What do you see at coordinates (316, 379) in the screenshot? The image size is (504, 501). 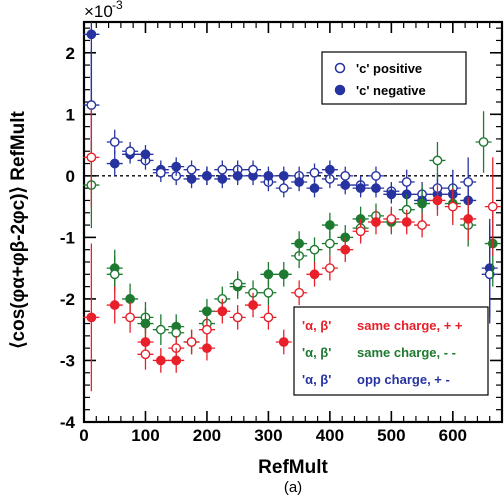 I see `legend-prefix-opp-pm: 'α, β'` at bounding box center [316, 379].